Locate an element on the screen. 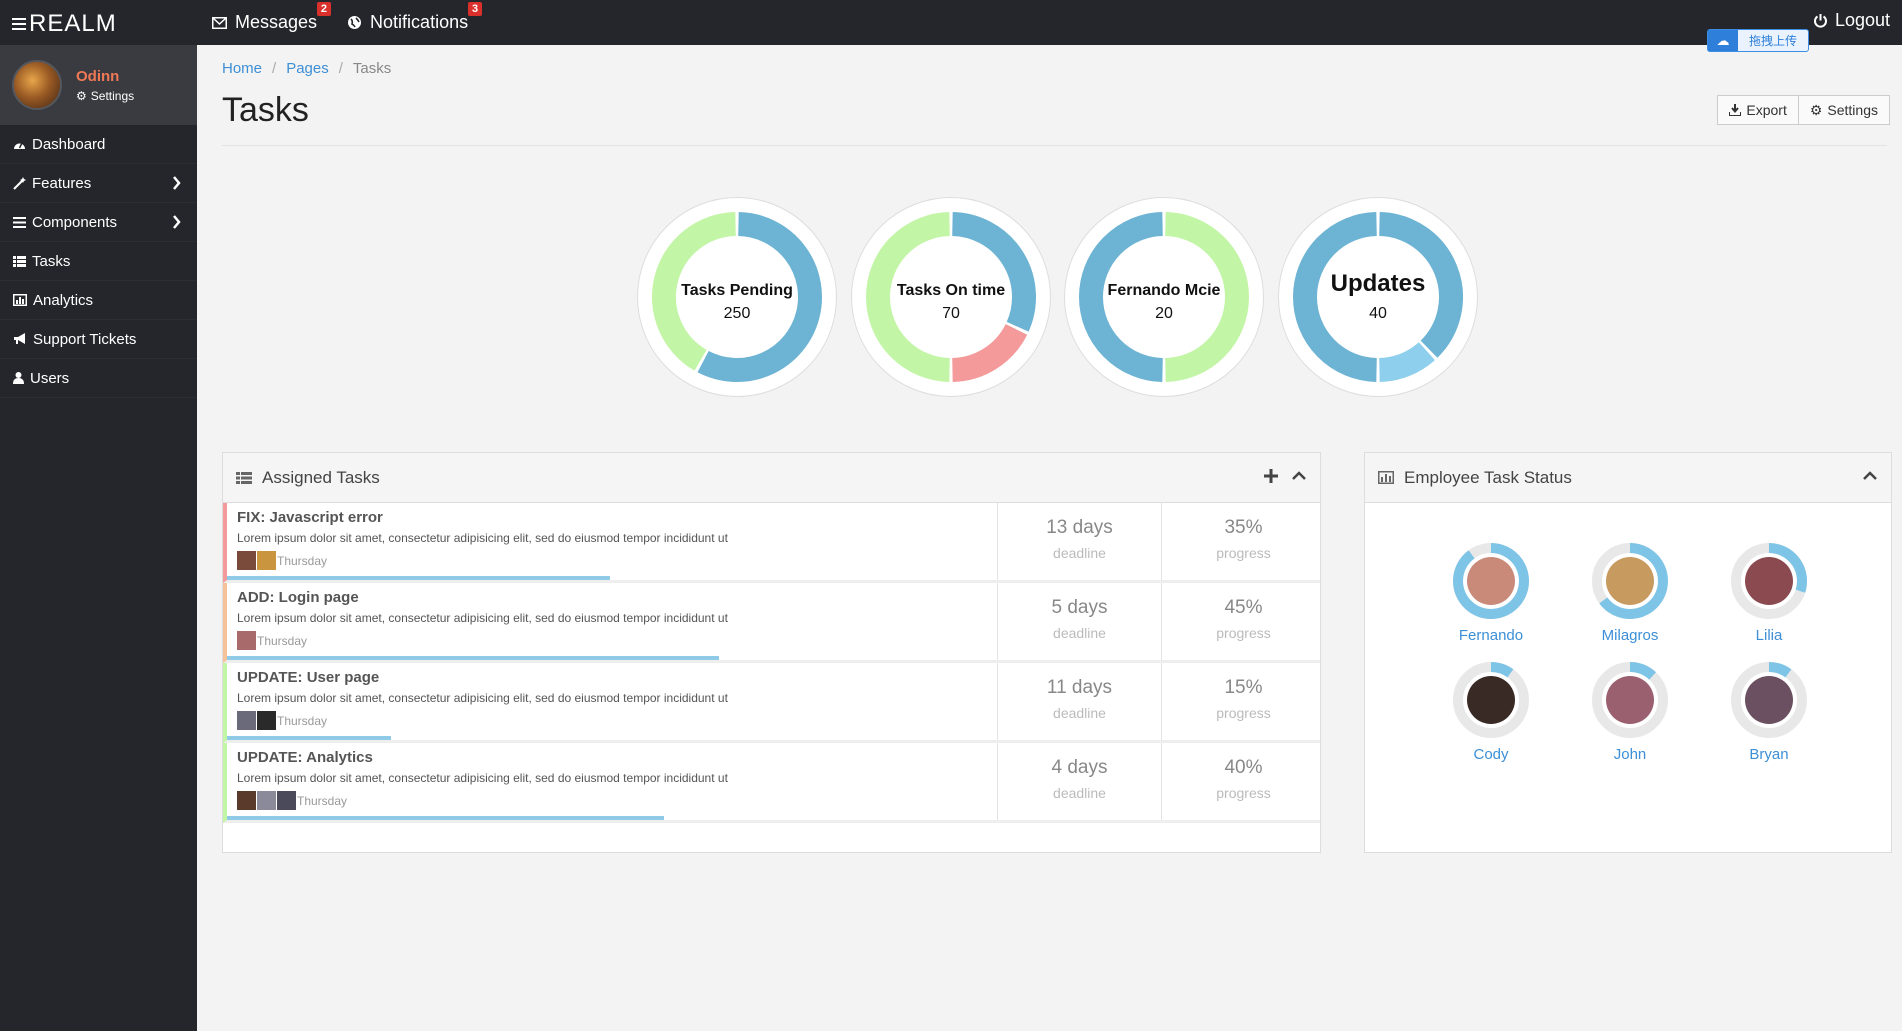 The image size is (1902, 1031). upload-widget-label: 拖拽上传 is located at coordinates (1772, 41).